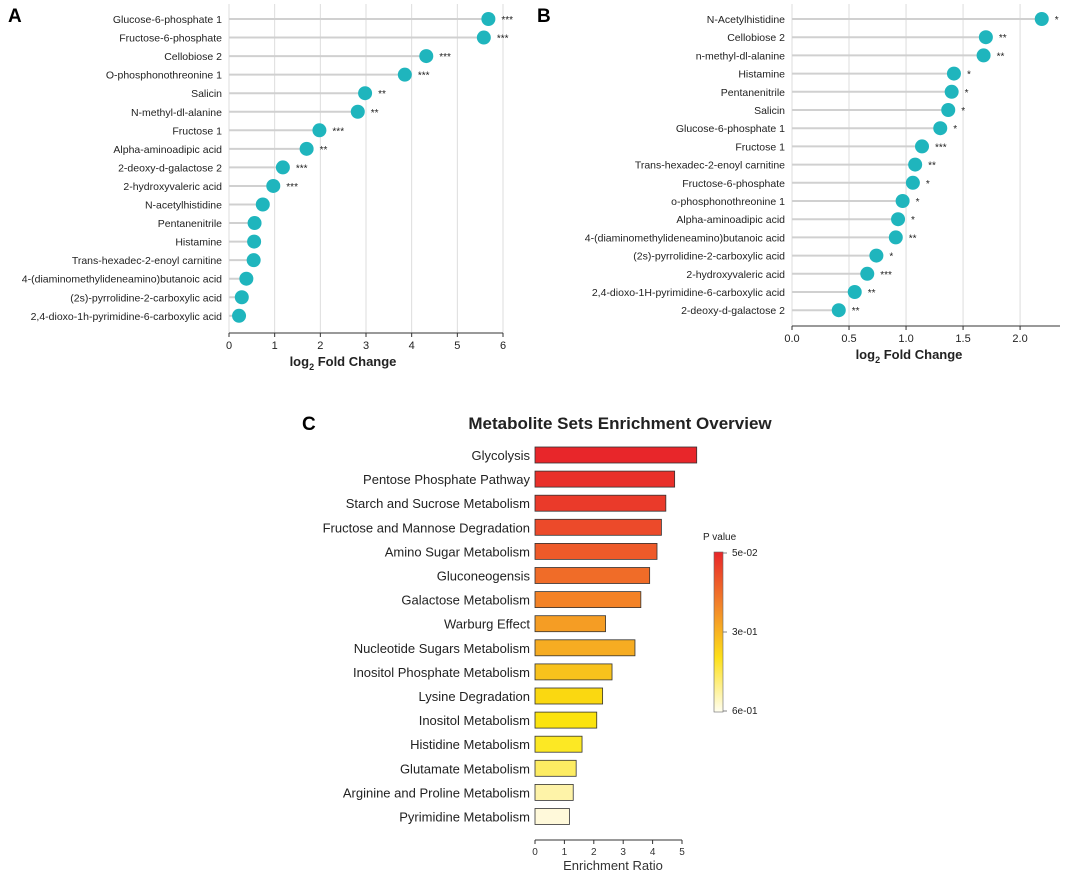 The height and width of the screenshot is (873, 1065). What do you see at coordinates (309, 424) in the screenshot?
I see `panel-label-c: C` at bounding box center [309, 424].